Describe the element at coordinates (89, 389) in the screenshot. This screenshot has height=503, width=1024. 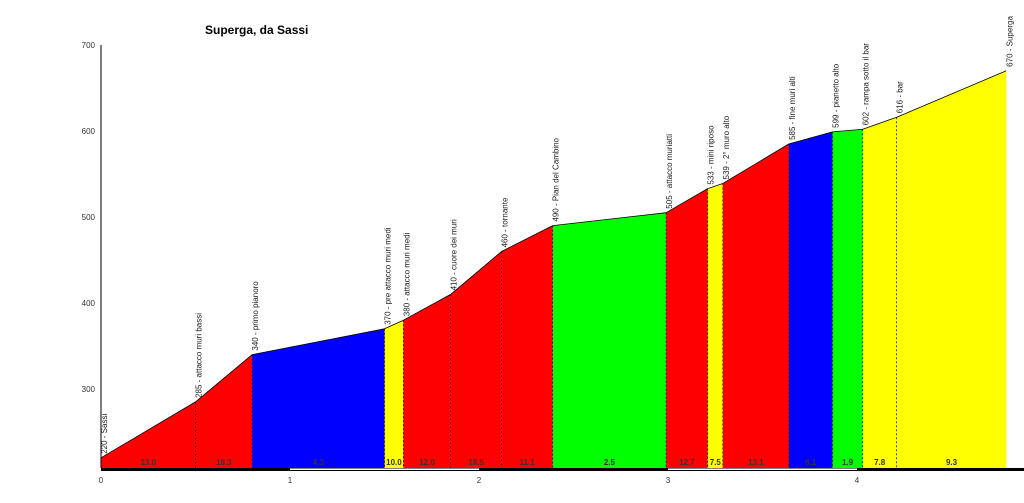
I see `y-tick-label: 300` at that location.